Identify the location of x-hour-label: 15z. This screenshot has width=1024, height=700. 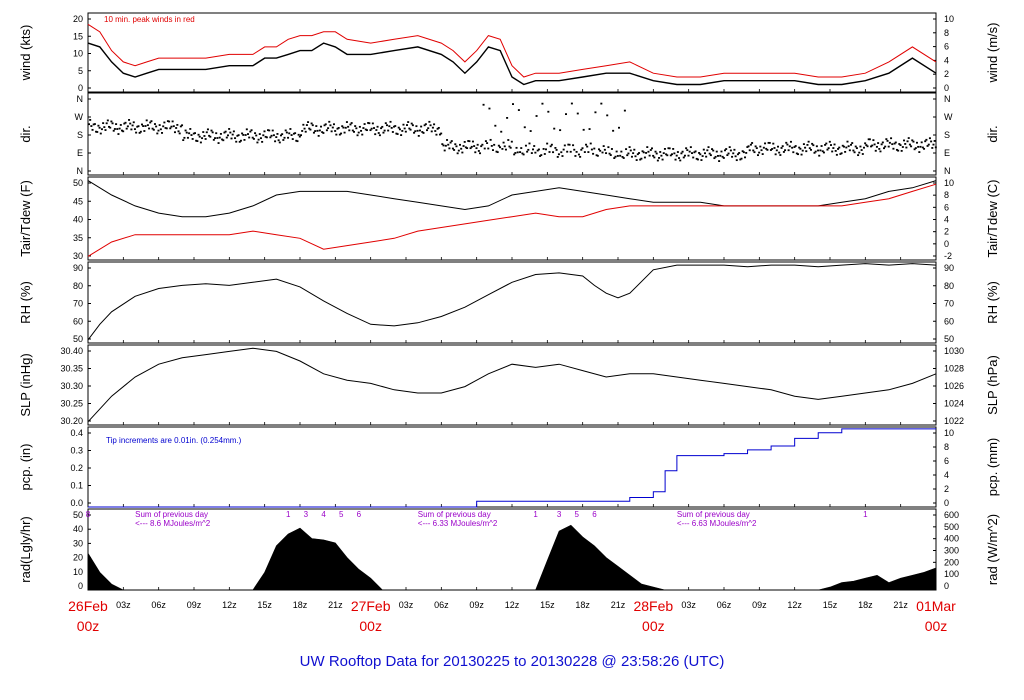
(264, 605).